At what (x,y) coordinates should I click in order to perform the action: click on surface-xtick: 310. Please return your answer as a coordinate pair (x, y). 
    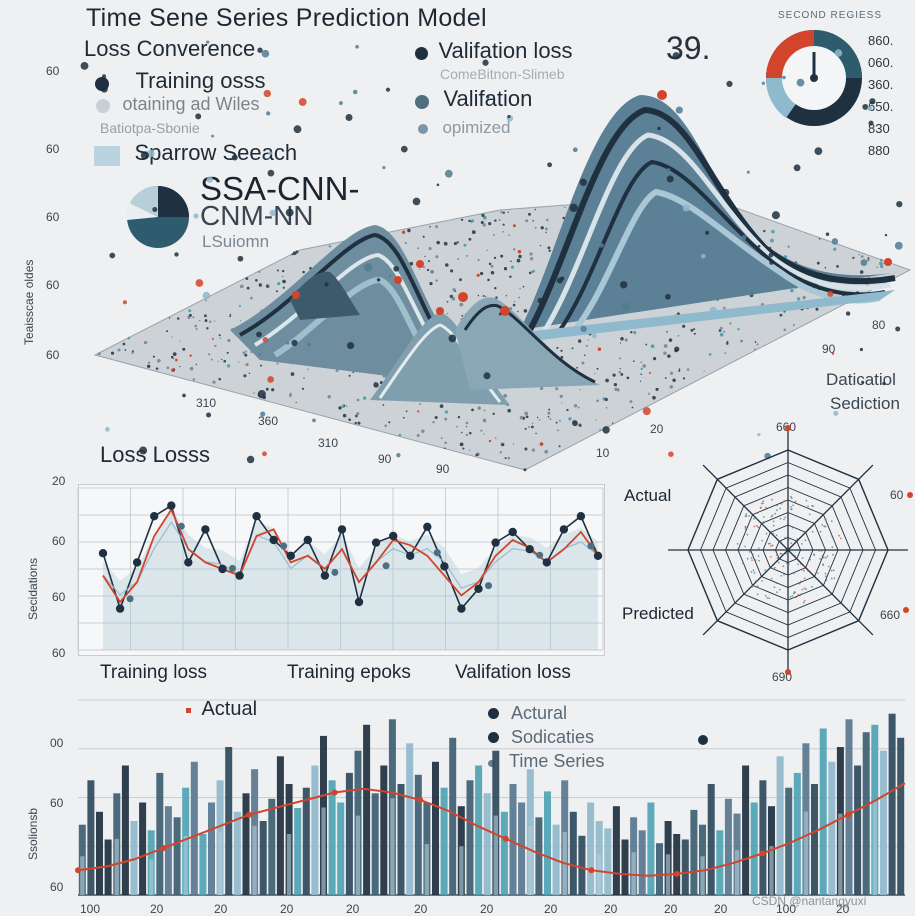
    Looking at the image, I should click on (328, 443).